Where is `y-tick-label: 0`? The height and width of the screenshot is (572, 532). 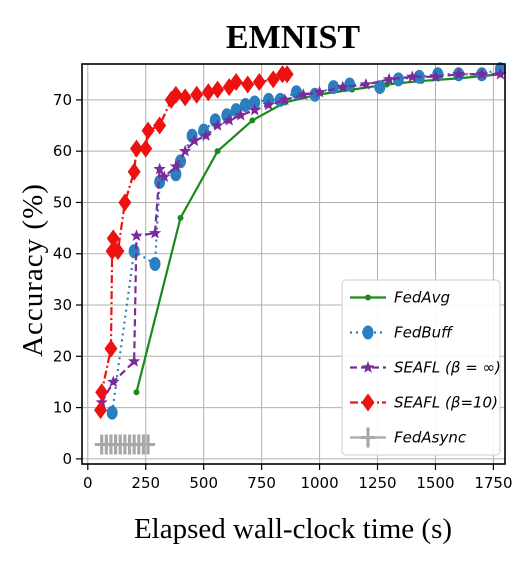
y-tick-label: 0 is located at coordinates (67, 459).